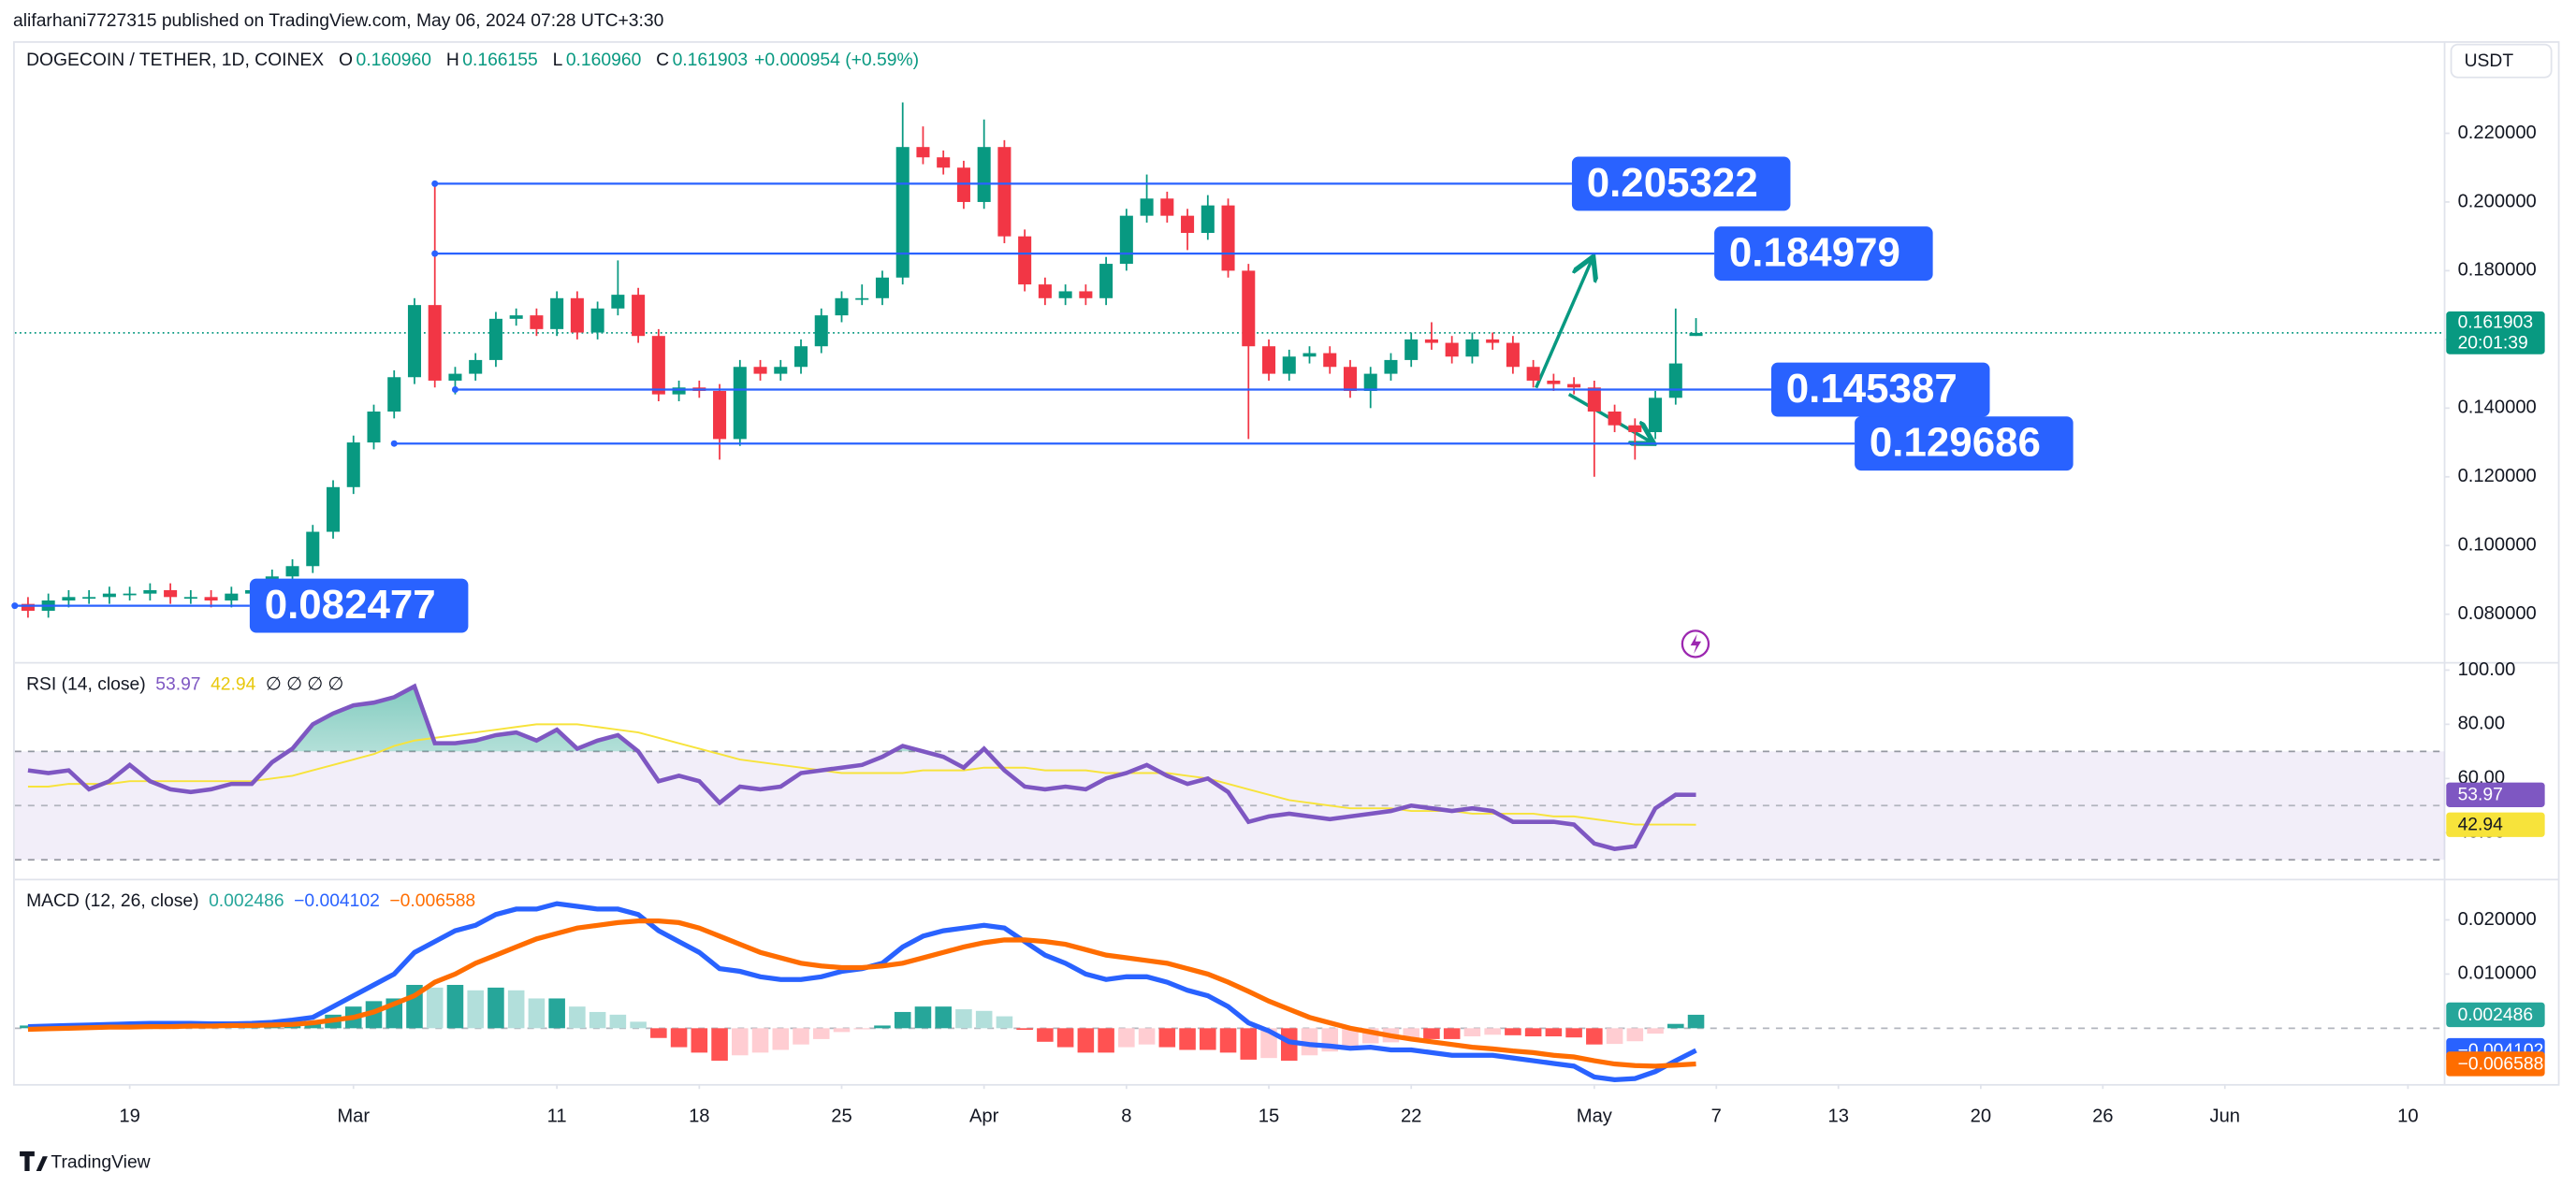 The height and width of the screenshot is (1186, 2576). What do you see at coordinates (2487, 669) in the screenshot?
I see `y-tick-label: 100.00` at bounding box center [2487, 669].